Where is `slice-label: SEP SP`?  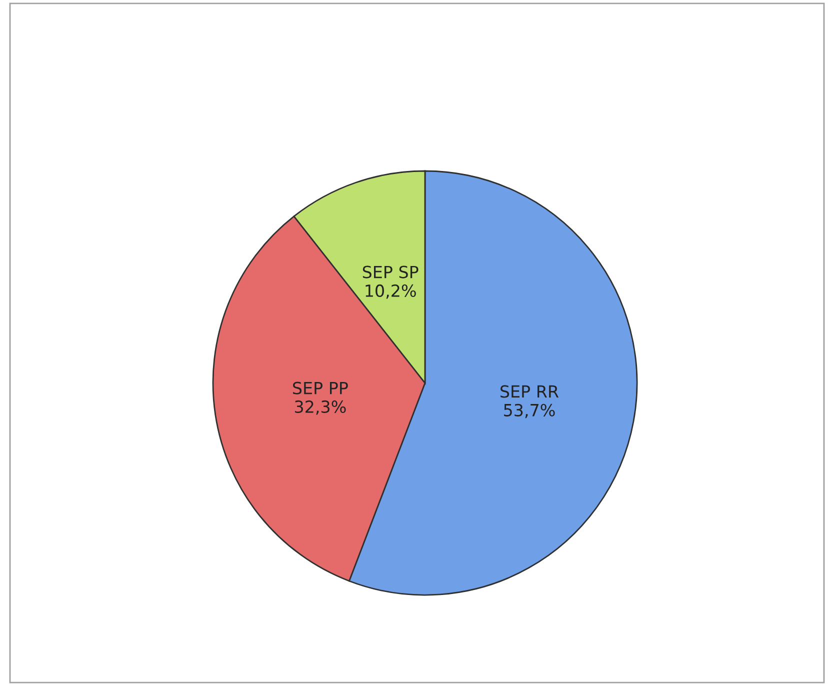
slice-label: SEP SP is located at coordinates (390, 272).